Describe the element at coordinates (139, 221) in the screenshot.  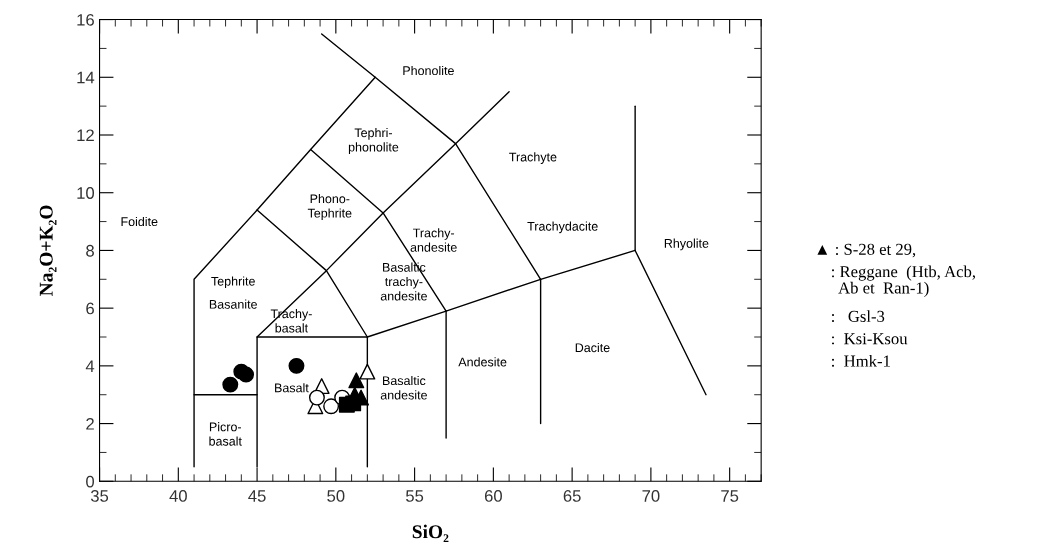
I see `annotation: Foidite` at that location.